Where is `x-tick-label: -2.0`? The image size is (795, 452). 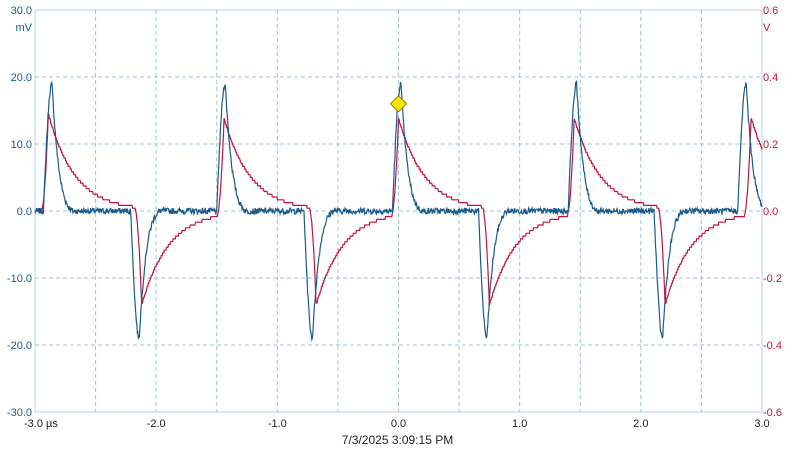
x-tick-label: -2.0 is located at coordinates (156, 424).